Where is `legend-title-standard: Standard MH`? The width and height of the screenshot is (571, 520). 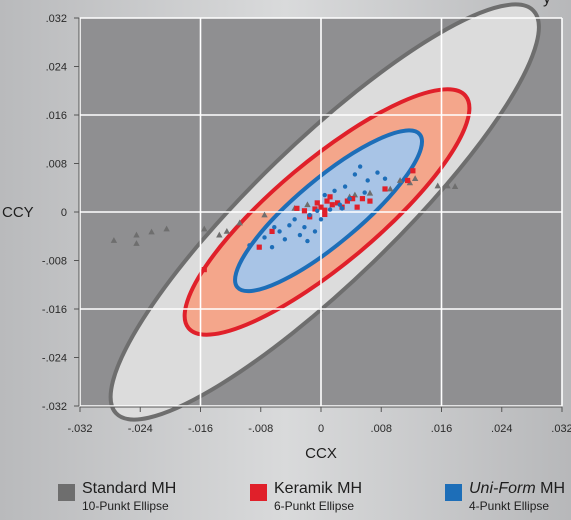 legend-title-standard: Standard MH is located at coordinates (129, 488).